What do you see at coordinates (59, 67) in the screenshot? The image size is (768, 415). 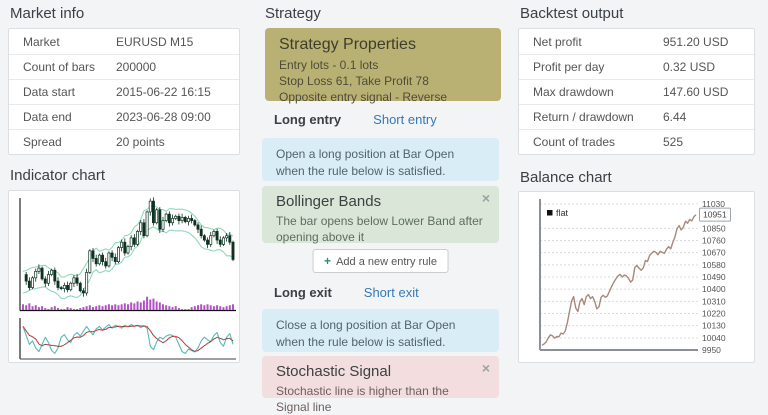 I see `row-label: Count of bars` at bounding box center [59, 67].